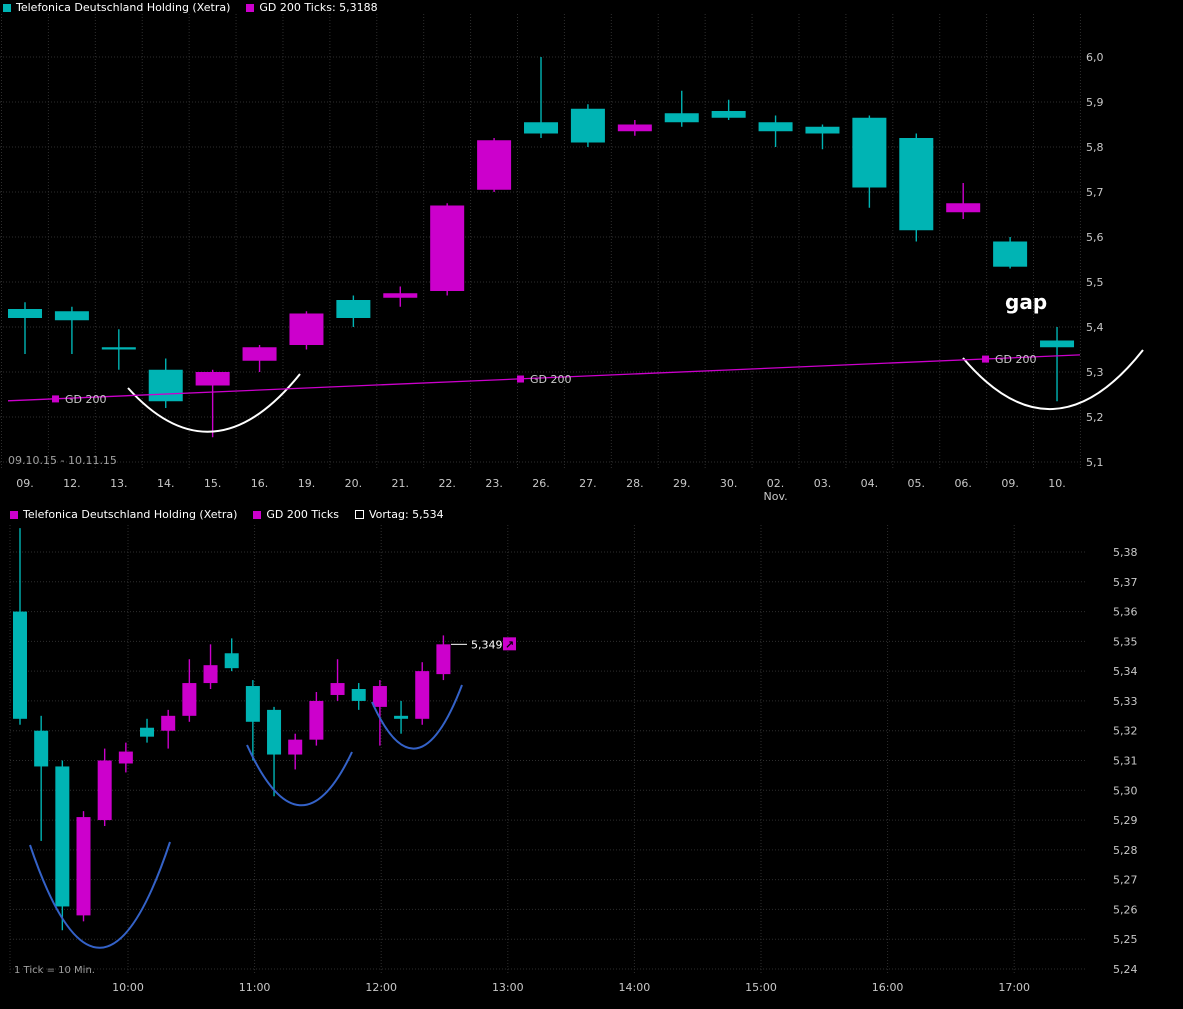 The width and height of the screenshot is (1183, 1009). Describe the element at coordinates (761, 987) in the screenshot. I see `x-axis-label: 15:00` at that location.